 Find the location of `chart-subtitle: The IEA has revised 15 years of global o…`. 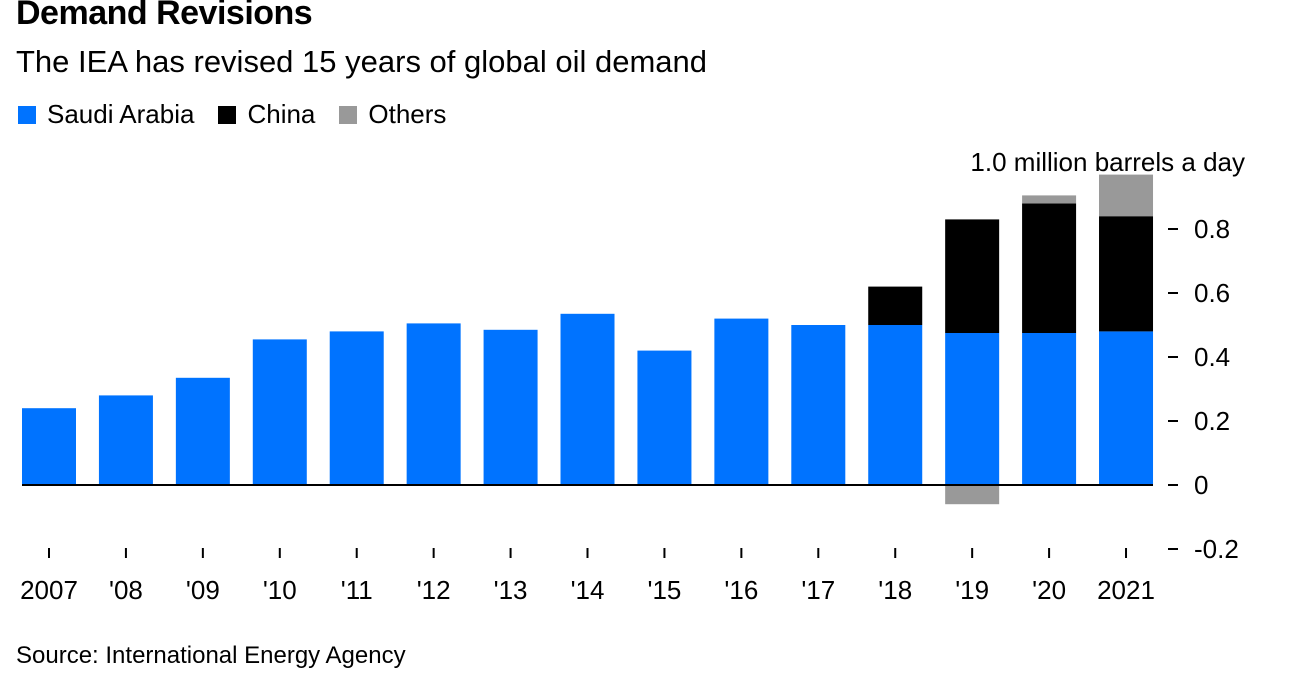

chart-subtitle: The IEA has revised 15 years of global o… is located at coordinates (362, 61).